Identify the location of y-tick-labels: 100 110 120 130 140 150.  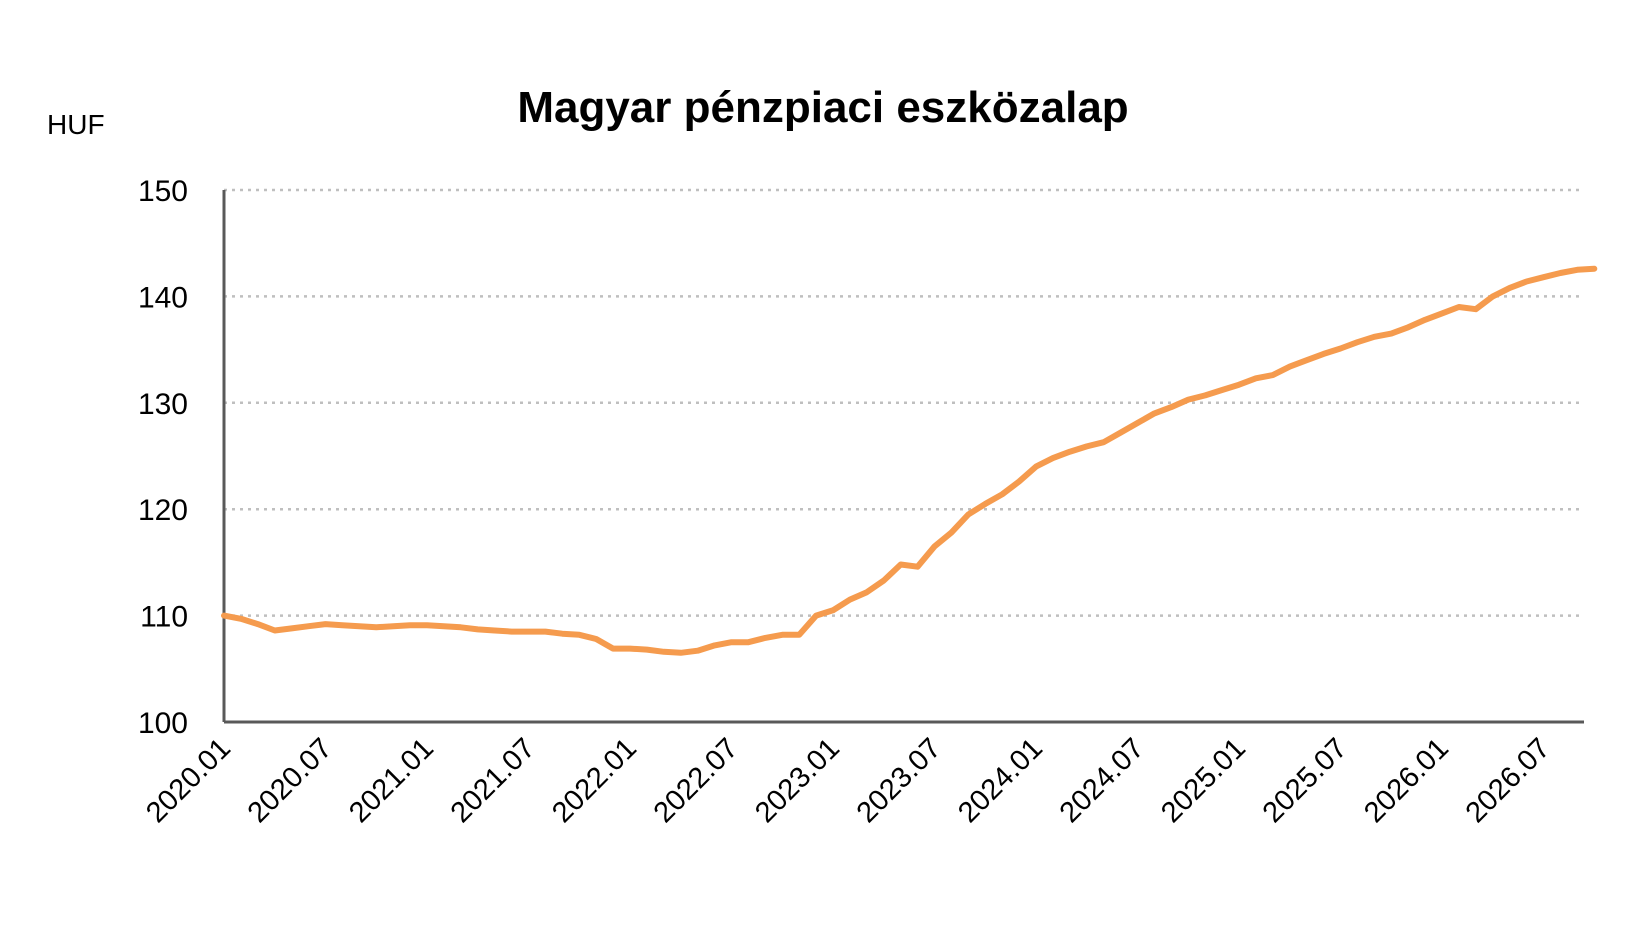
(163, 457).